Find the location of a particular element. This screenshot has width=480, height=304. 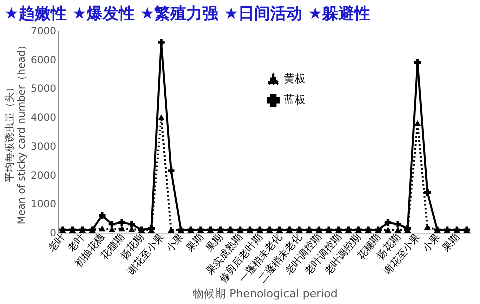

legend-label: 蓝板 is located at coordinates (295, 100).